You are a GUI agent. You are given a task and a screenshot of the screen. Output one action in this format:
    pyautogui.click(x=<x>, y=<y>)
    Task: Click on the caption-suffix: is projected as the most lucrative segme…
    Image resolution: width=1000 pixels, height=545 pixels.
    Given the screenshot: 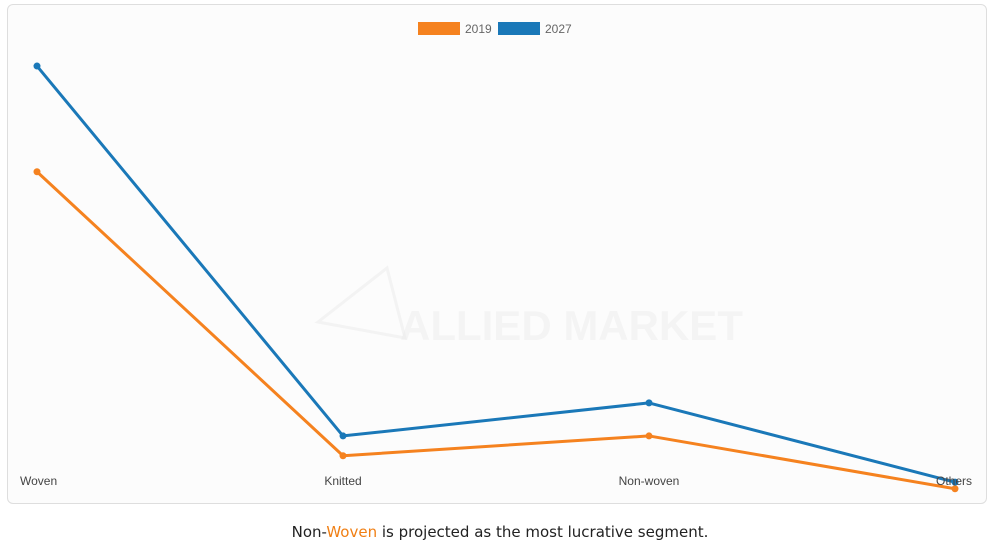 What is the action you would take?
    pyautogui.click(x=543, y=532)
    